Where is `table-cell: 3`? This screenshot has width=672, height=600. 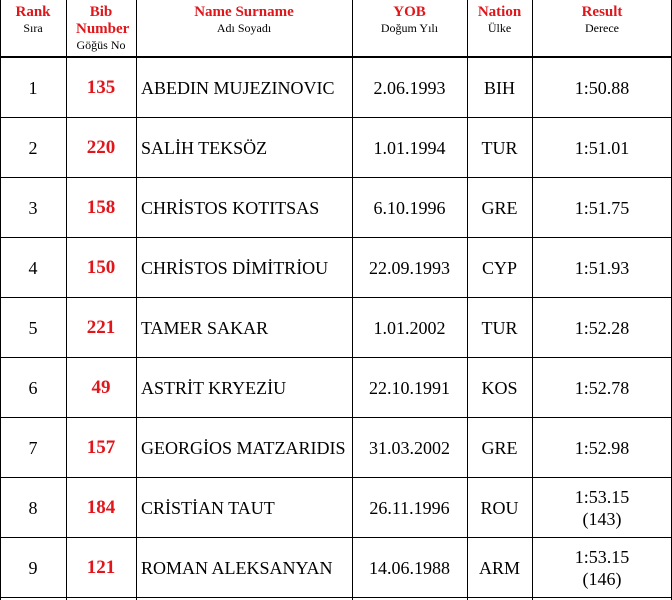 table-cell: 3 is located at coordinates (33, 208).